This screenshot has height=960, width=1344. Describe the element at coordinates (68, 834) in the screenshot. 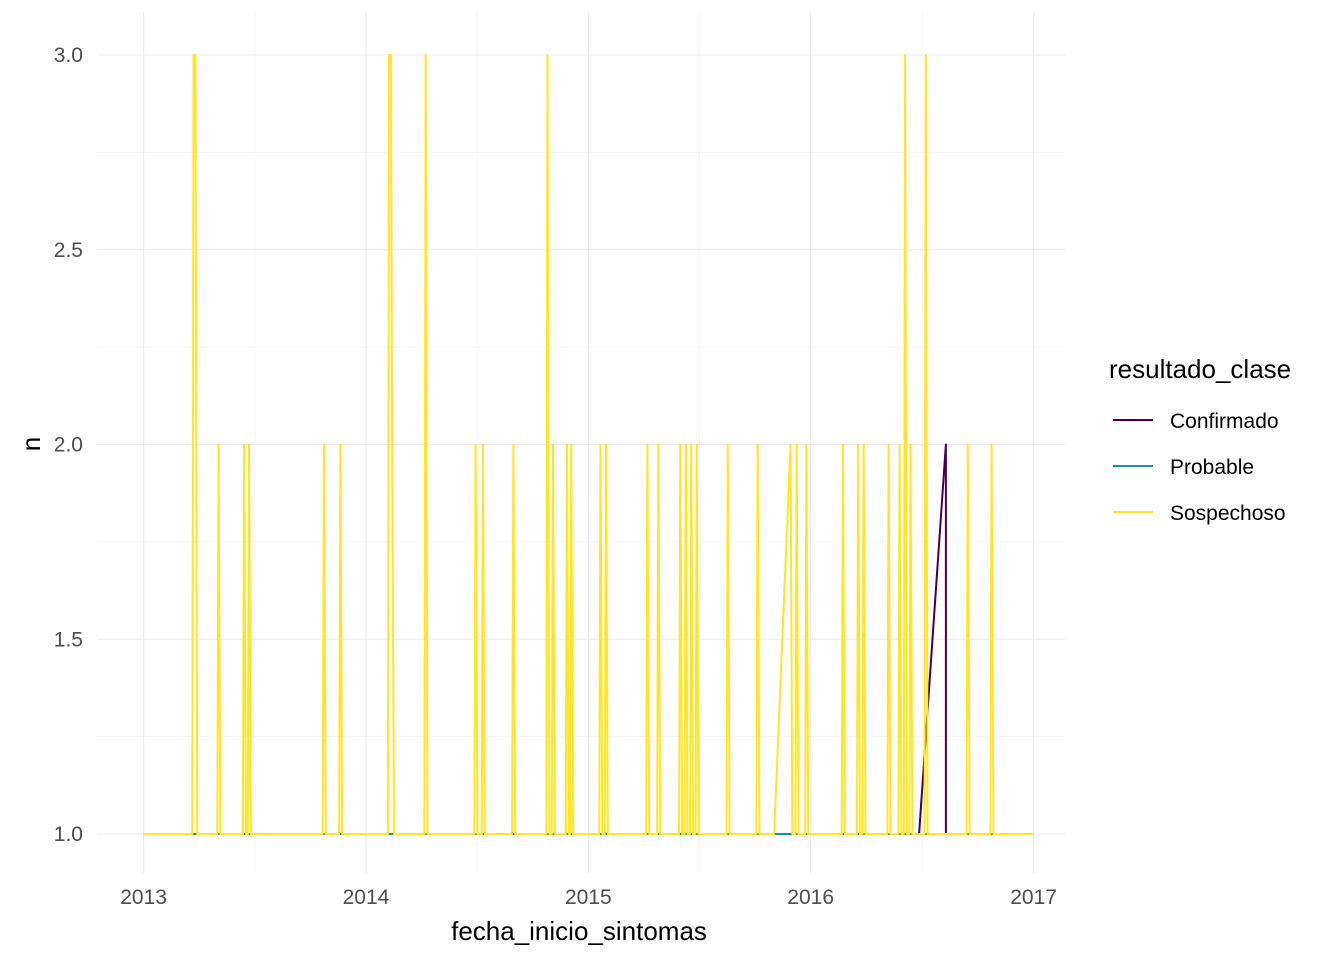

I see `y-tick-label: 1.0` at that location.